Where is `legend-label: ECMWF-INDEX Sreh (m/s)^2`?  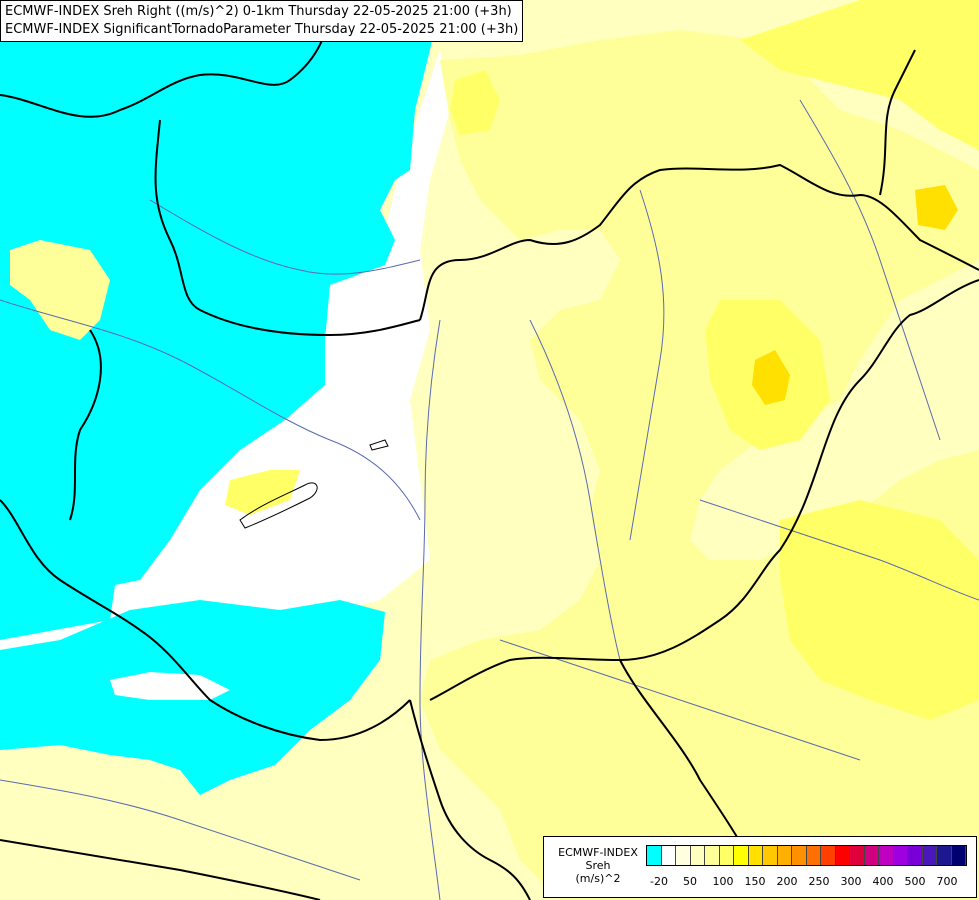 legend-label: ECMWF-INDEX Sreh (m/s)^2 is located at coordinates (598, 865).